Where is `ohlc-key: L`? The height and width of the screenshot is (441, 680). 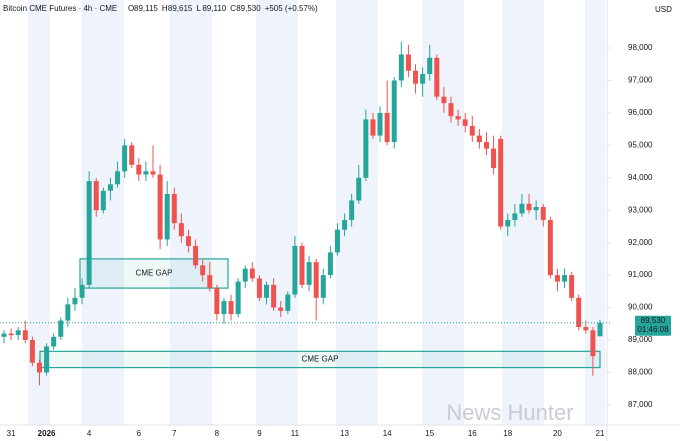
ohlc-key: L is located at coordinates (198, 8).